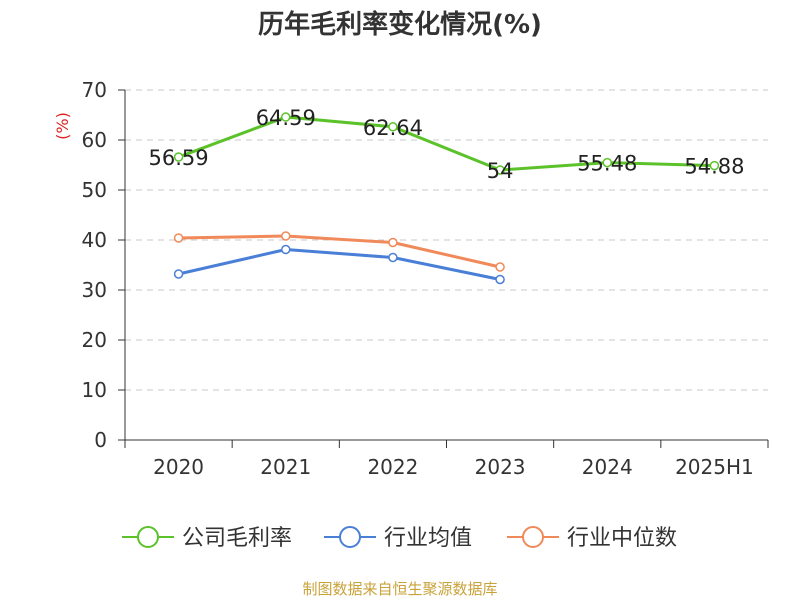 This screenshot has height=600, width=800. Describe the element at coordinates (392, 467) in the screenshot. I see `x-tick-label: 2022` at that location.